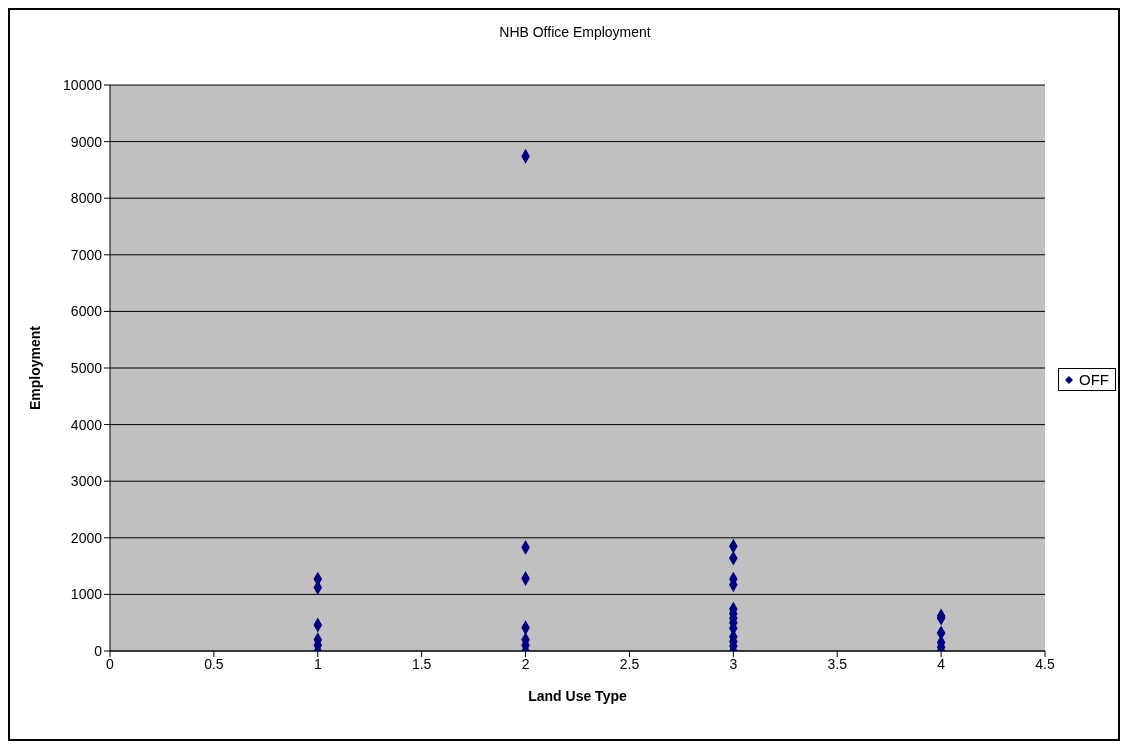 The height and width of the screenshot is (749, 1130). What do you see at coordinates (837, 663) in the screenshot?
I see `x-tick-label: 3.5` at bounding box center [837, 663].